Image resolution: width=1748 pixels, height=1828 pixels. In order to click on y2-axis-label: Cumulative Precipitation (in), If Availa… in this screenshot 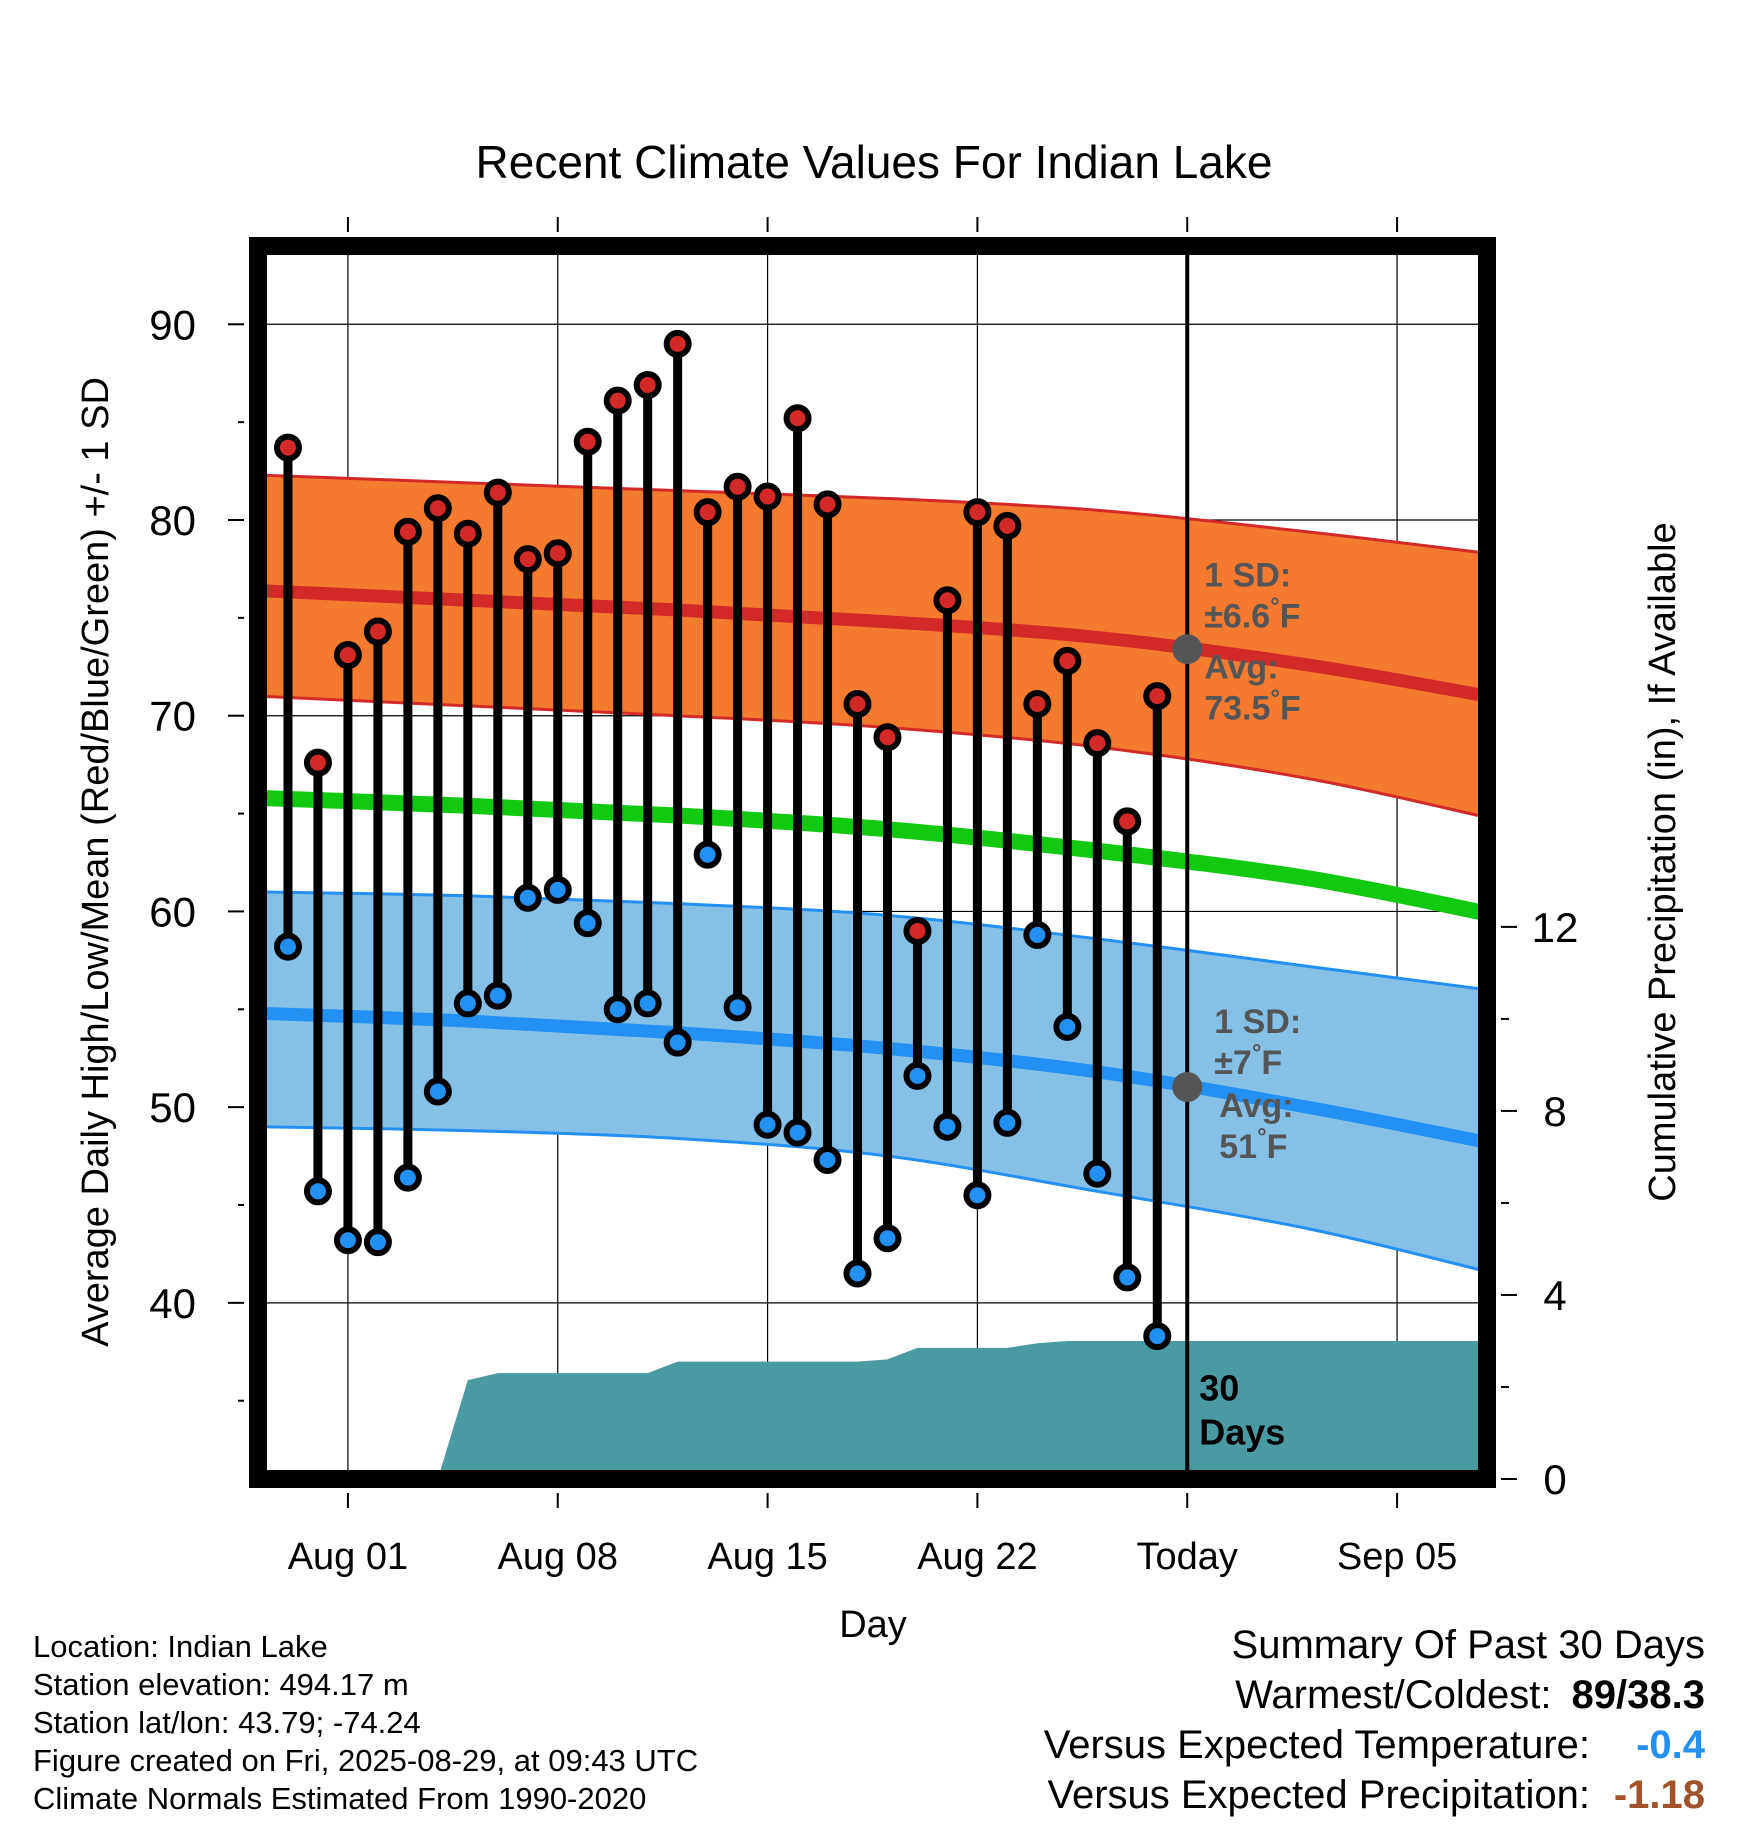, I will do `click(1663, 861)`.